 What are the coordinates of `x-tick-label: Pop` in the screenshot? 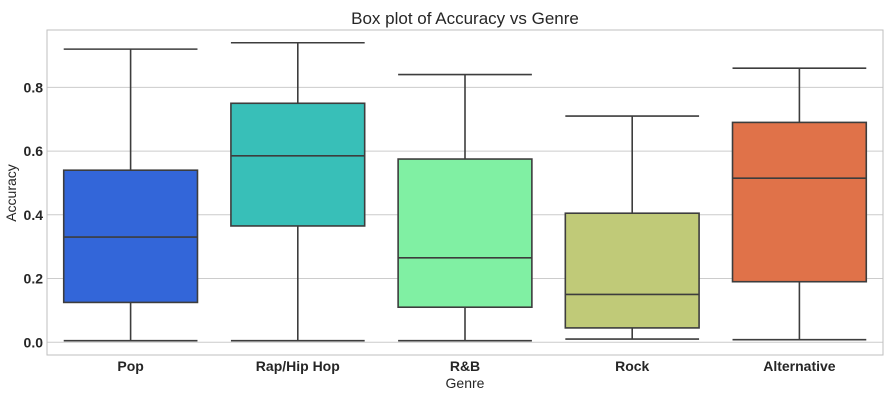 It's located at (130, 366).